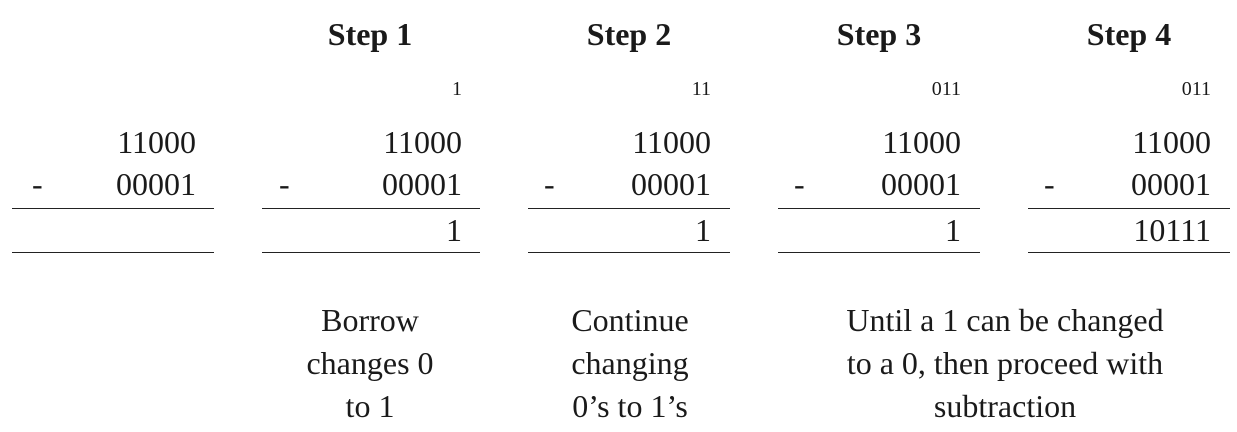  I want to click on step-2-title: Step 2, so click(629, 34).